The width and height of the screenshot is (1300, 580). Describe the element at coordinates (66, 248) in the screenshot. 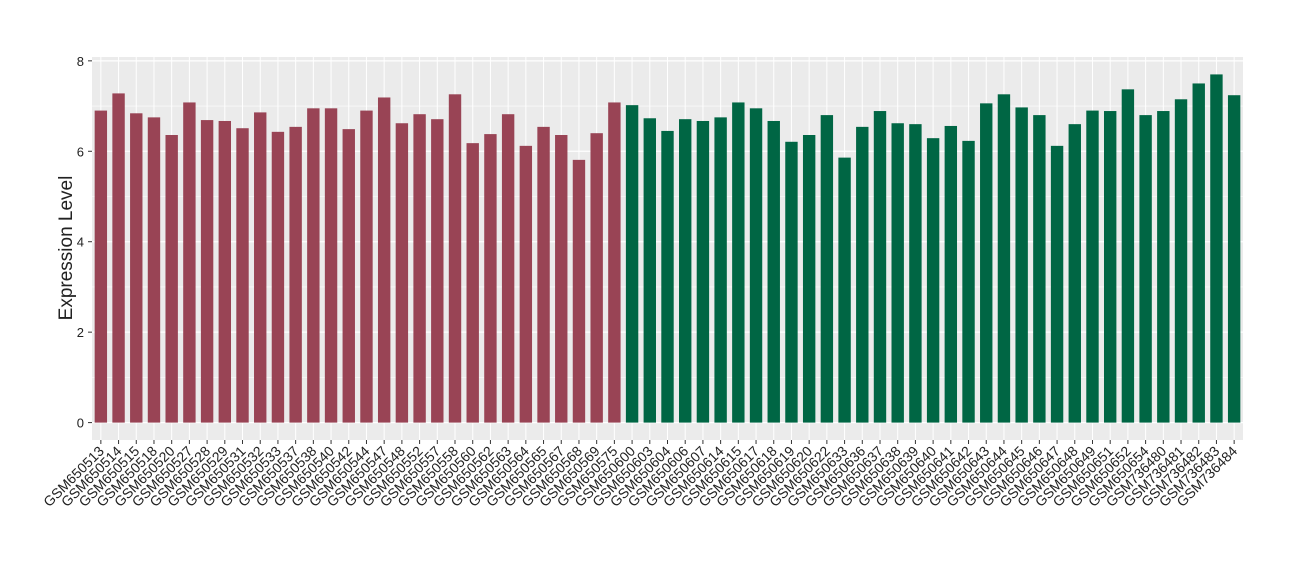

I see `y-axis-label: Expression Level` at that location.